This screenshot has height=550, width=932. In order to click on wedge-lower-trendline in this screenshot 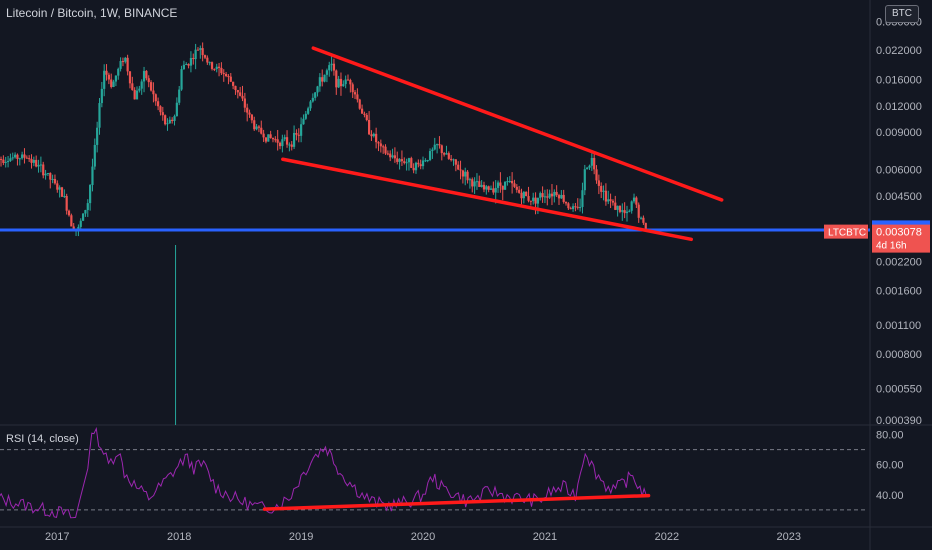, I will do `click(487, 199)`.